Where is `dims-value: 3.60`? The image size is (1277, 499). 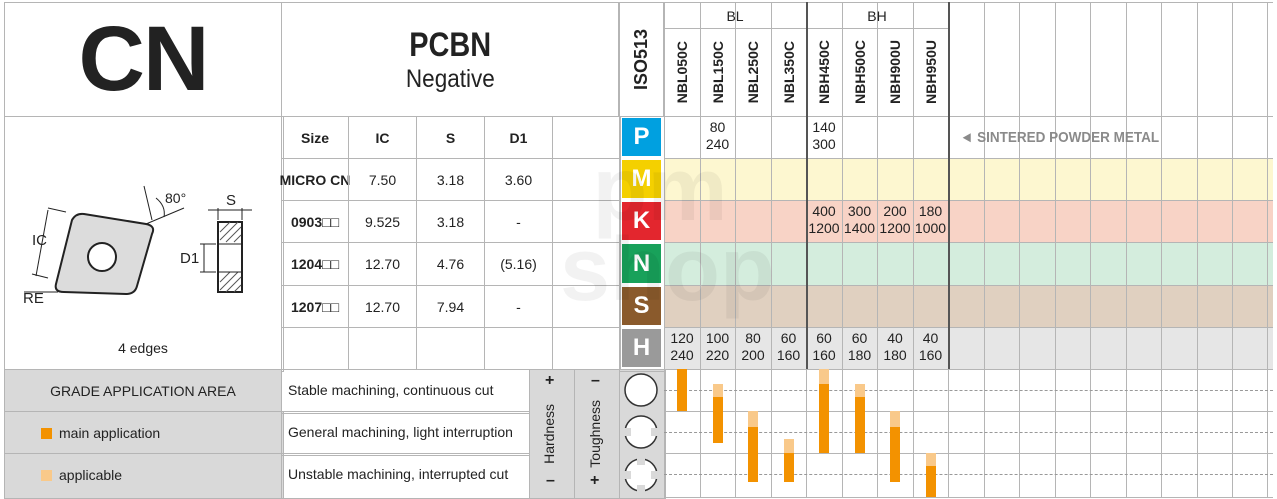 dims-value: 3.60 is located at coordinates (518, 179).